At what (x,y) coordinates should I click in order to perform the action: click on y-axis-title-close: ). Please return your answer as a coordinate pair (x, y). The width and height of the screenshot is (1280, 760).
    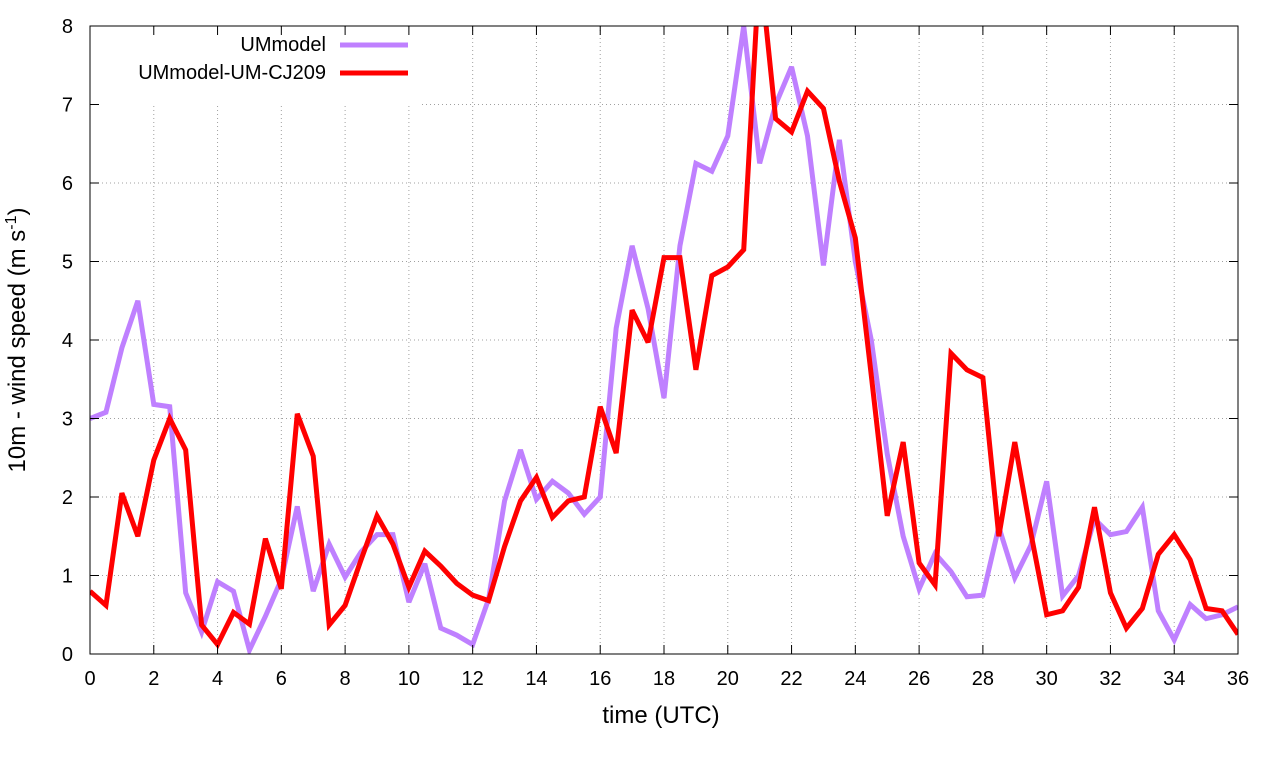
    Looking at the image, I should click on (17, 212).